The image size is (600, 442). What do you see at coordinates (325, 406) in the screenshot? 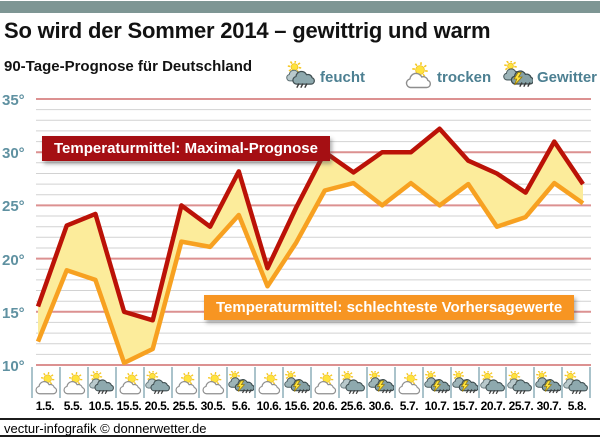
I see `x-tick-label: 20.6.` at bounding box center [325, 406].